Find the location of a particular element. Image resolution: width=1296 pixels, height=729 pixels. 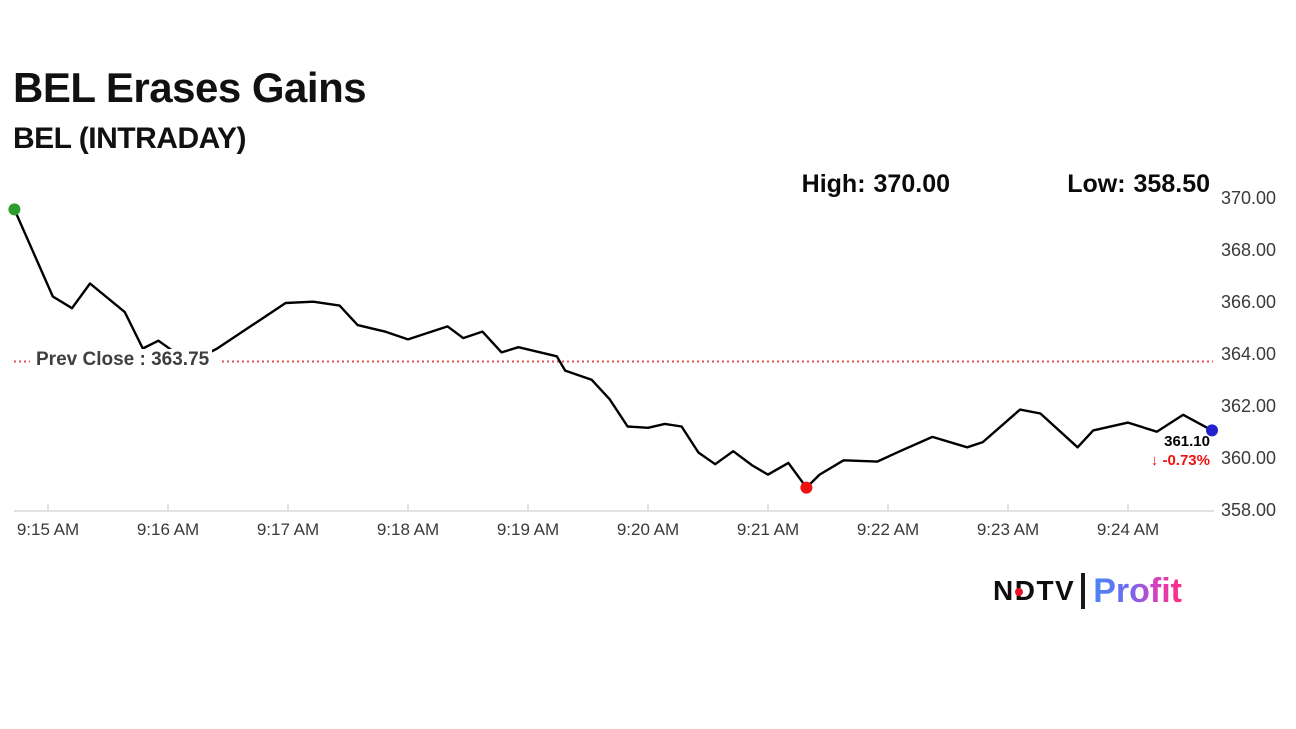

y-tick-label: 364.00 is located at coordinates (1249, 354).